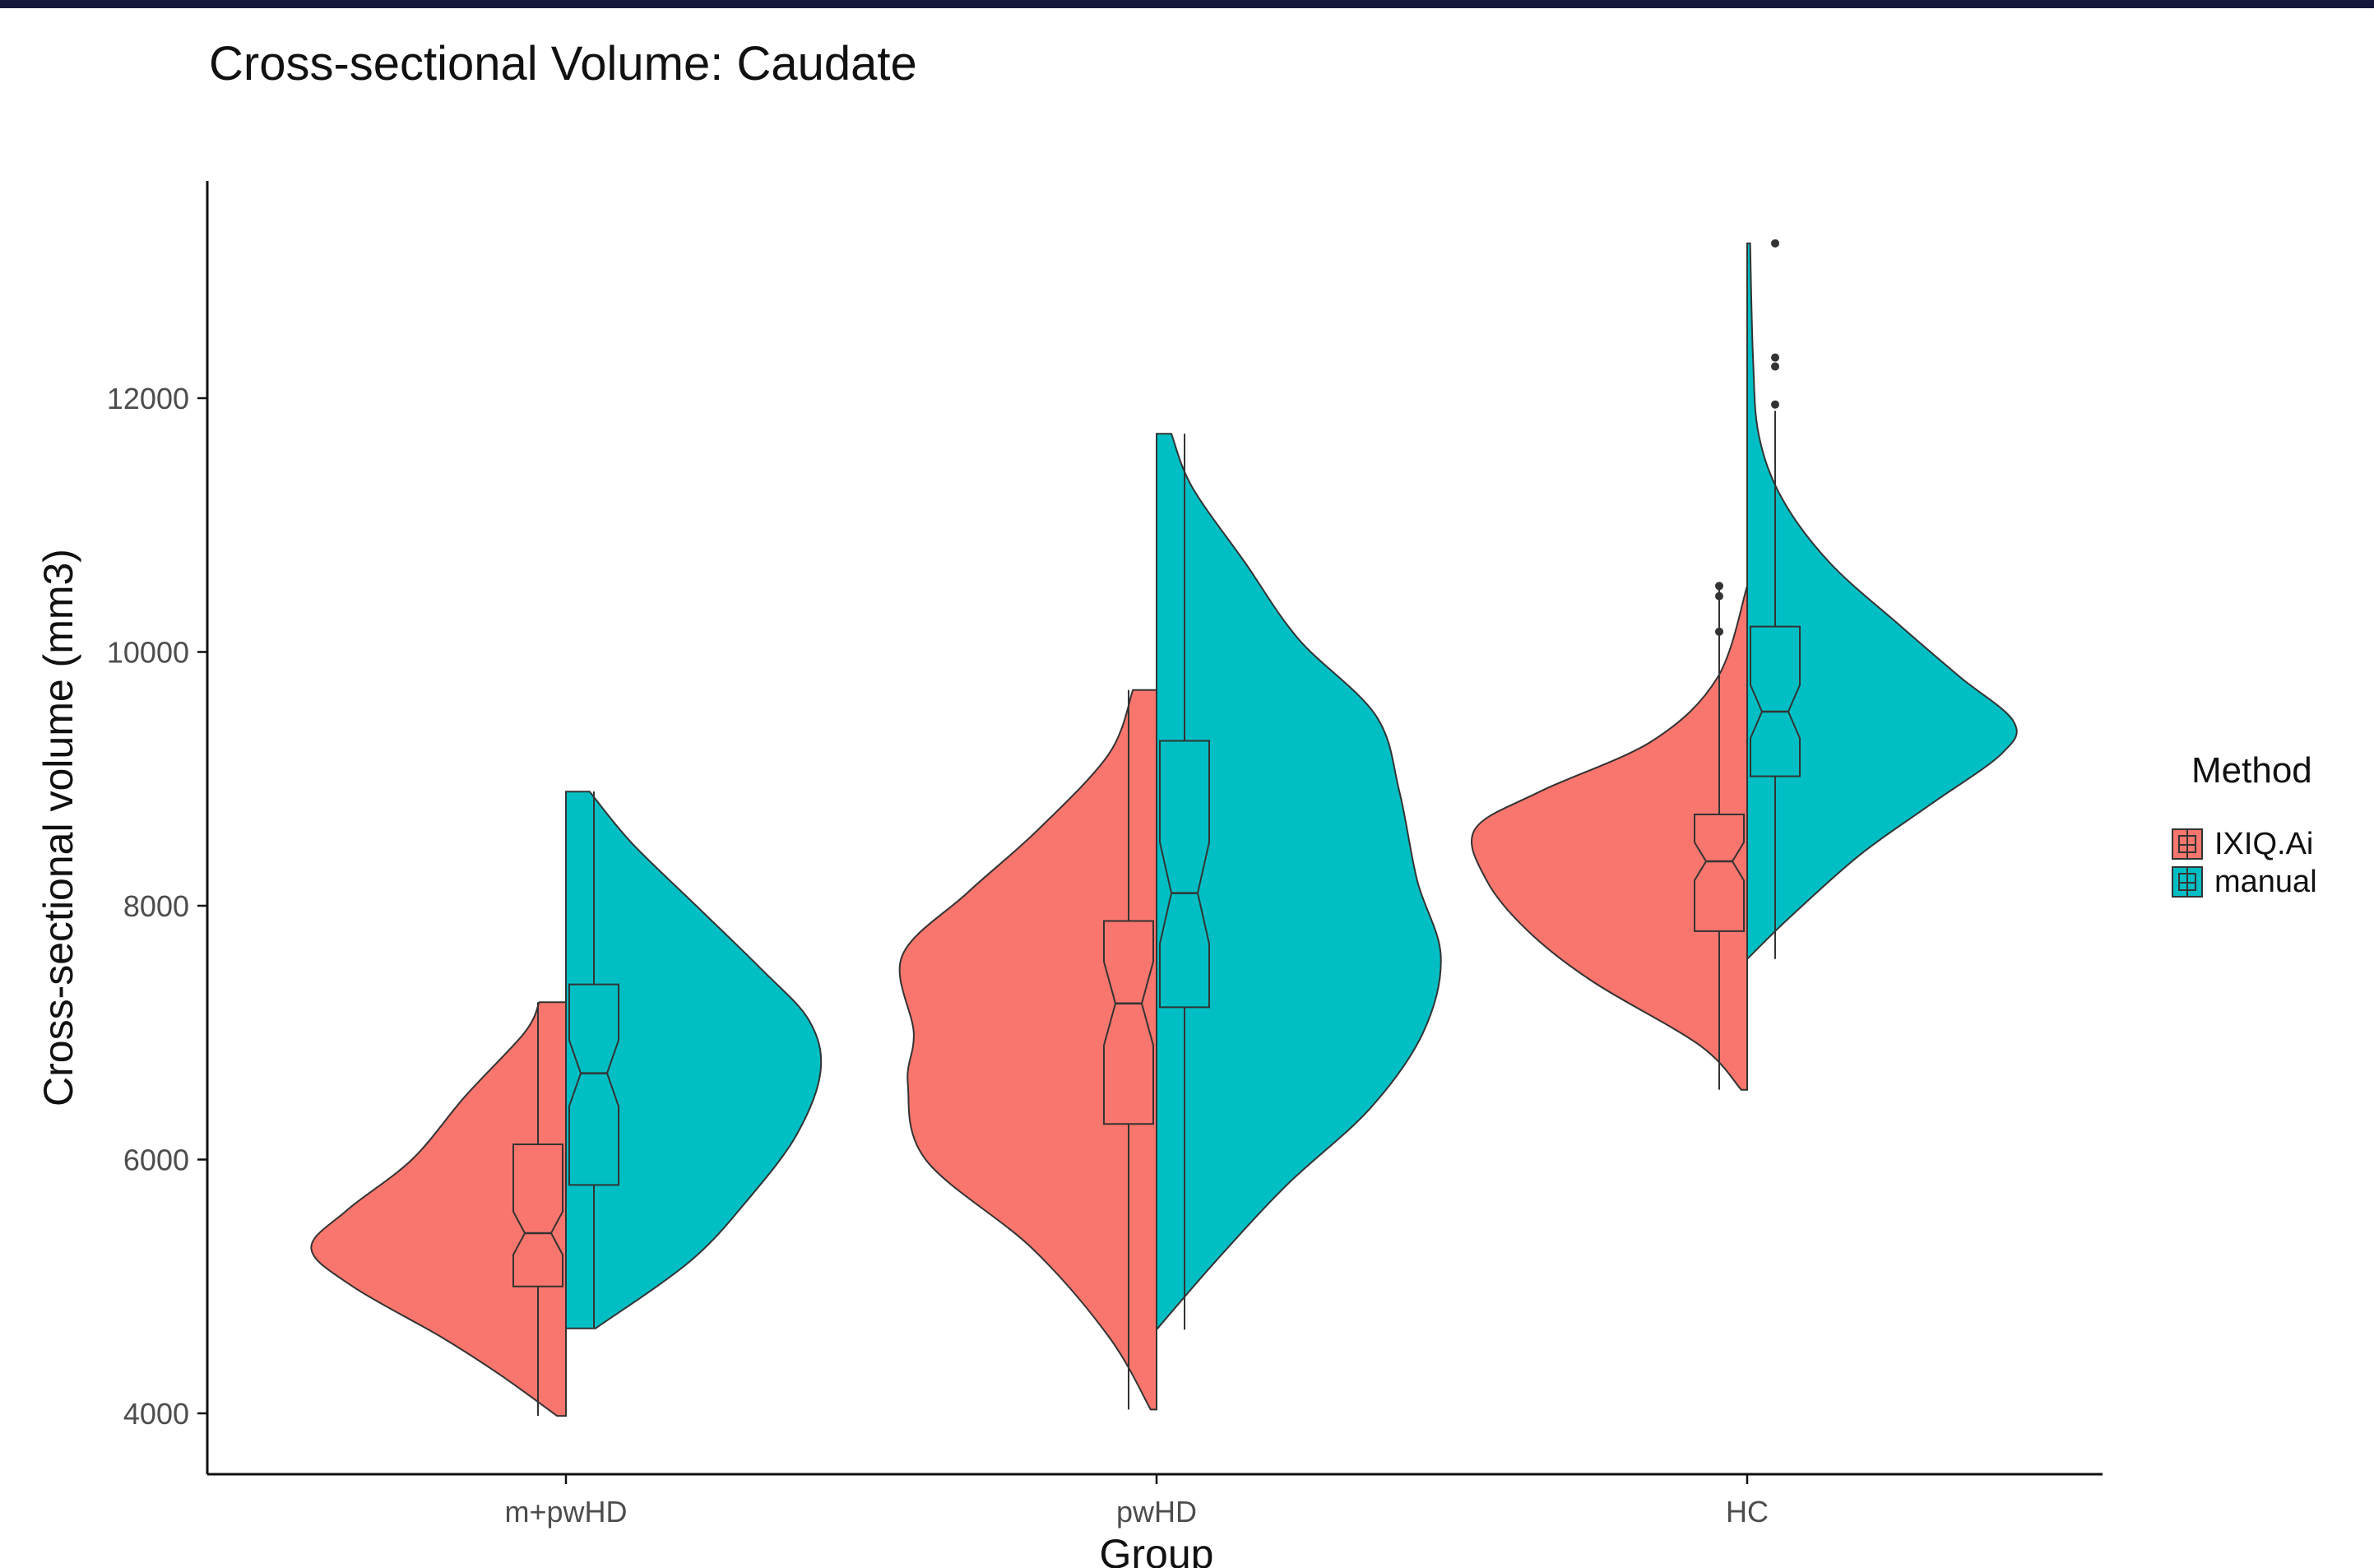 This screenshot has width=2374, height=1568. What do you see at coordinates (2252, 770) in the screenshot?
I see `legend-title: Method` at bounding box center [2252, 770].